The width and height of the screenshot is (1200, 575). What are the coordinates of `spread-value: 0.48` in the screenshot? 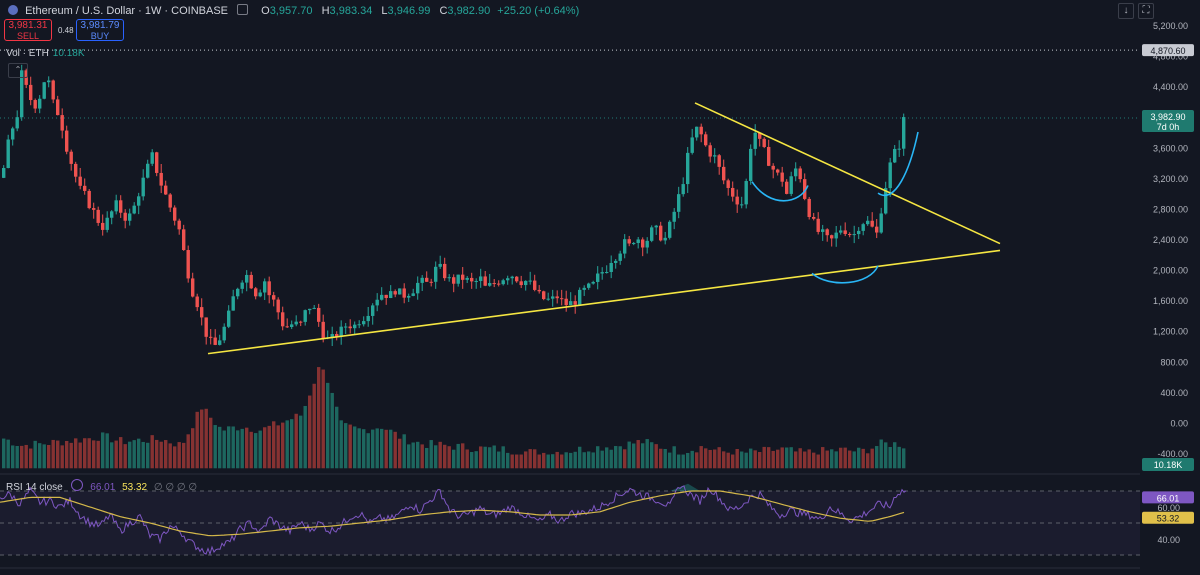 It's located at (66, 30).